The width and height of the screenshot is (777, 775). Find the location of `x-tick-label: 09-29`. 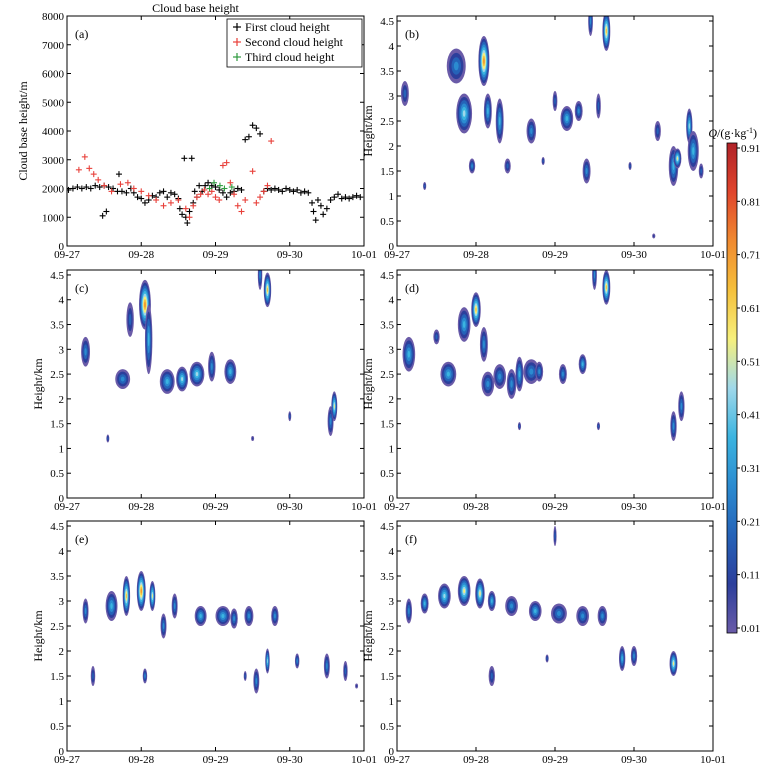

x-tick-label: 09-29 is located at coordinates (555, 507).